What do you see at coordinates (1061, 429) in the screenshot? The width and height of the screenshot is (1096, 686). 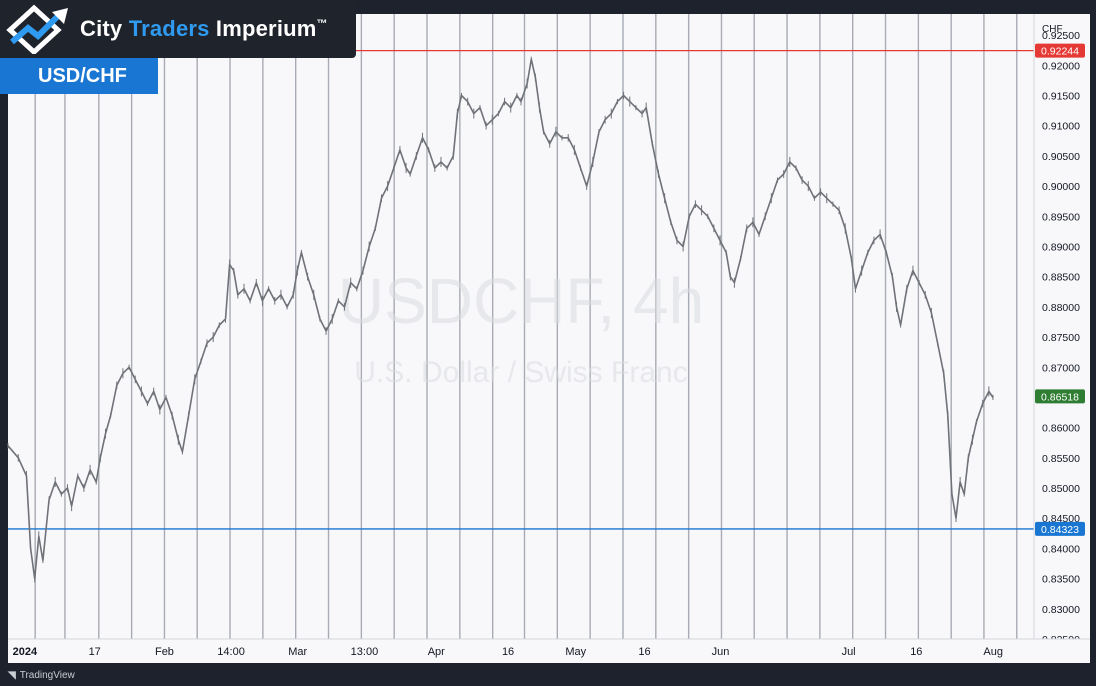 I see `y-tick-label: 0.86000` at bounding box center [1061, 429].